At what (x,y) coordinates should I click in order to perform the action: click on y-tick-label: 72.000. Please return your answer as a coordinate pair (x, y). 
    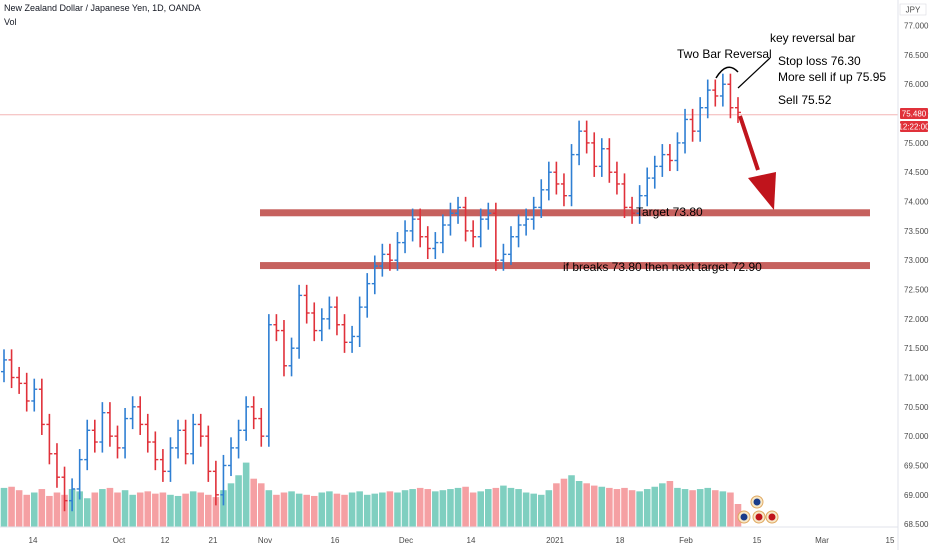
    Looking at the image, I should click on (916, 319).